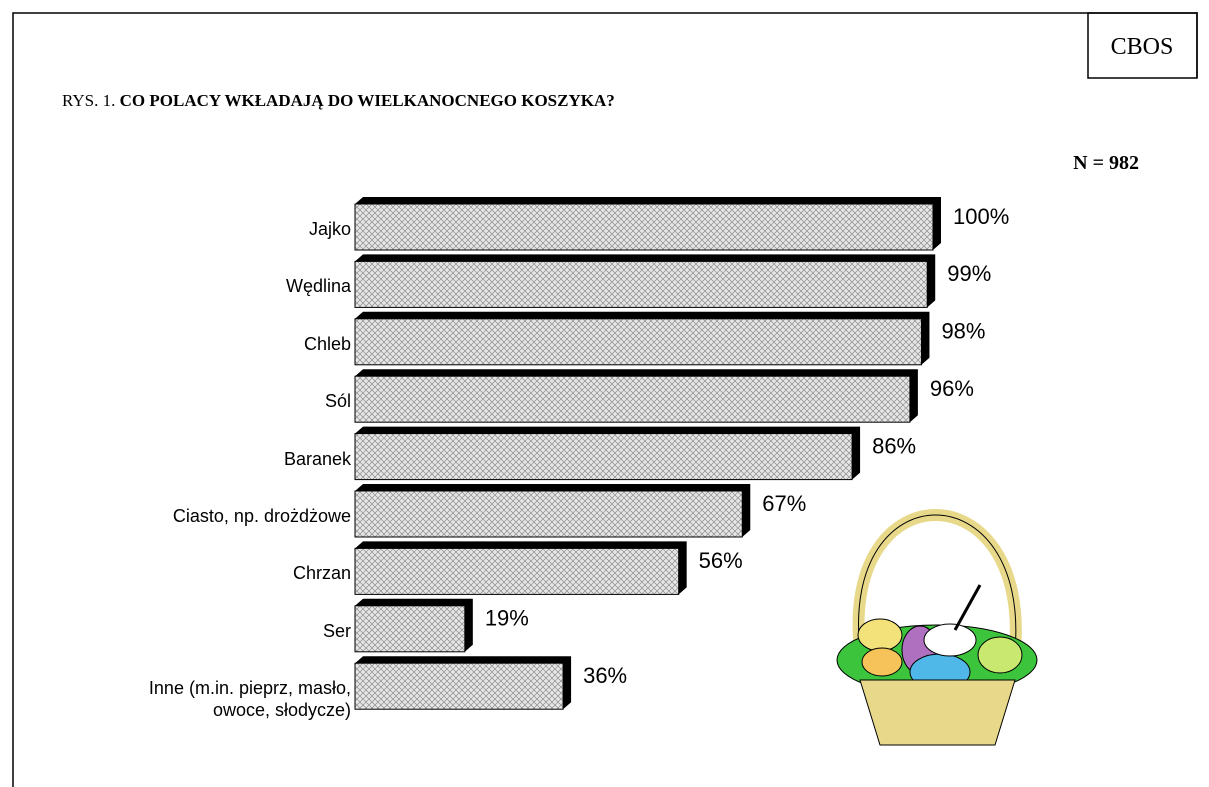  Describe the element at coordinates (952, 388) in the screenshot. I see `value-label: 96%` at that location.